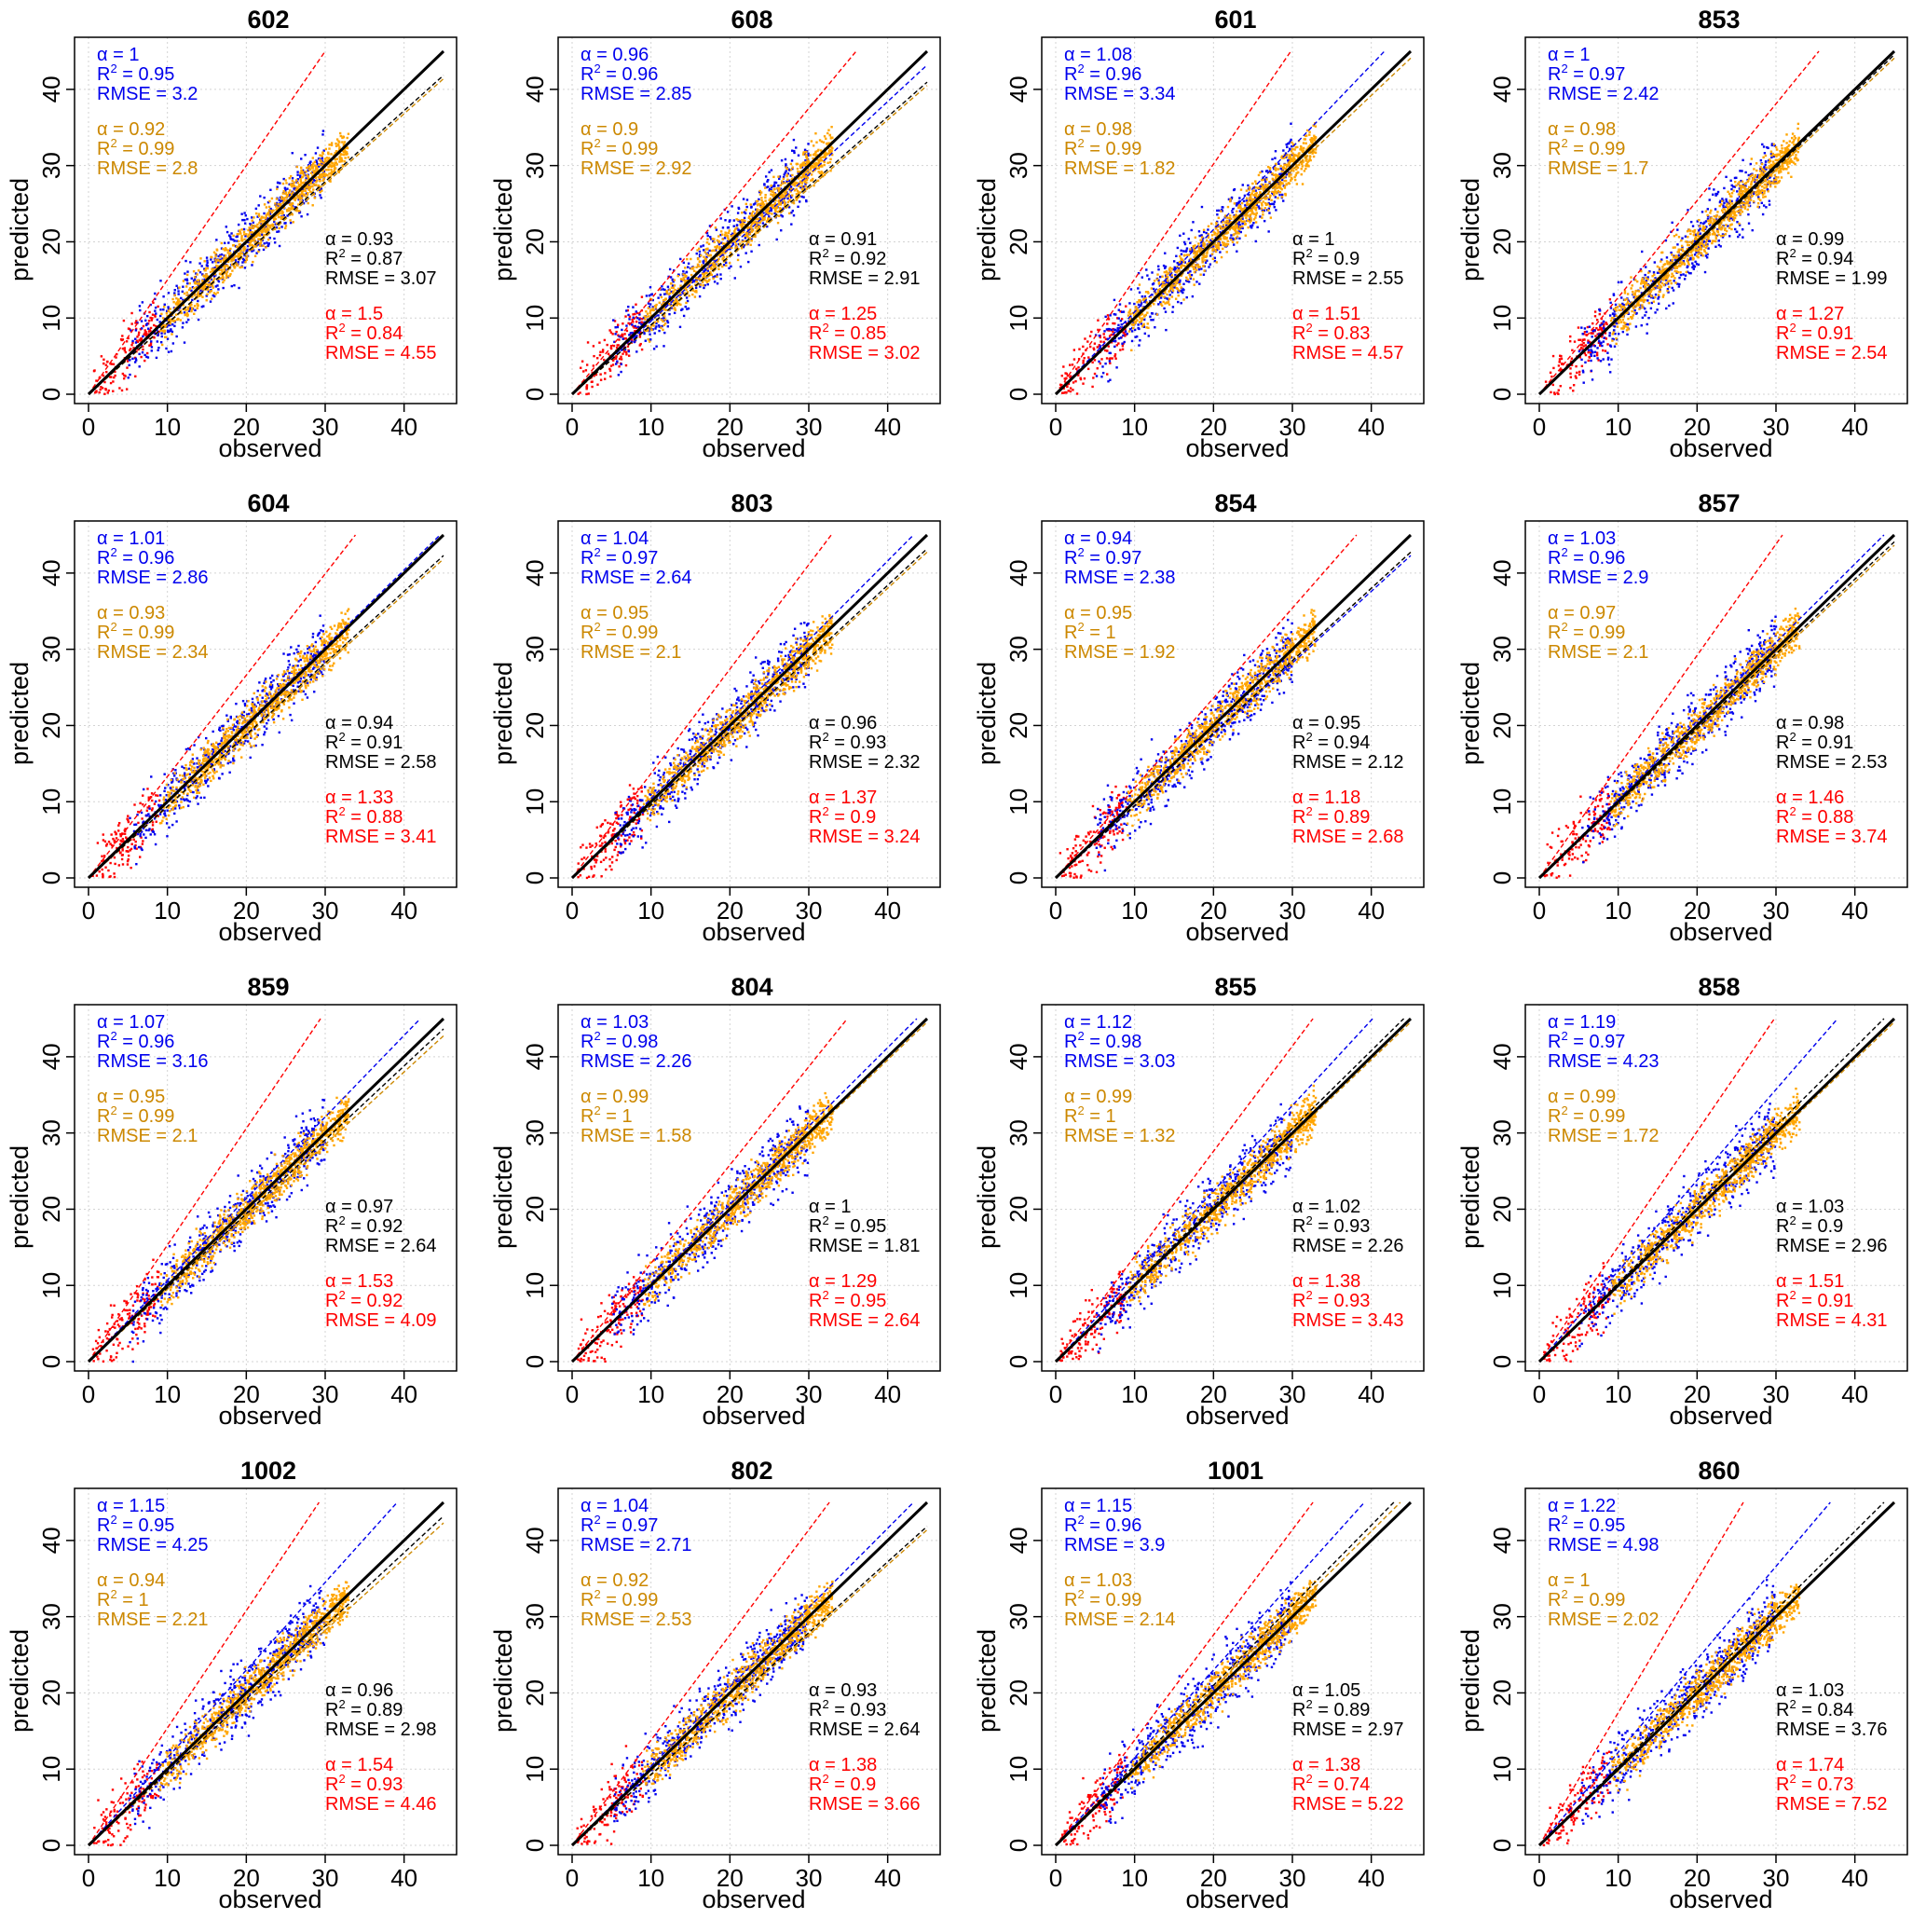 The height and width of the screenshot is (1932, 1926). Describe the element at coordinates (51, 394) in the screenshot. I see `y-tick-label: 0` at that location.